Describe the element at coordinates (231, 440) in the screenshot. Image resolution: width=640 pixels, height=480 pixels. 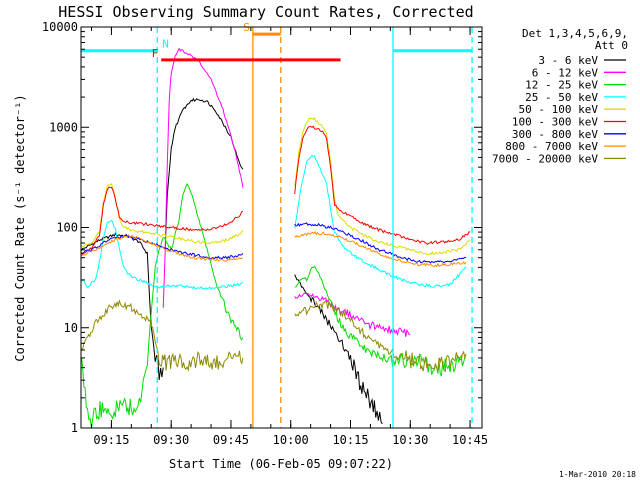
I see `x-tick-label: 09:45` at that location.